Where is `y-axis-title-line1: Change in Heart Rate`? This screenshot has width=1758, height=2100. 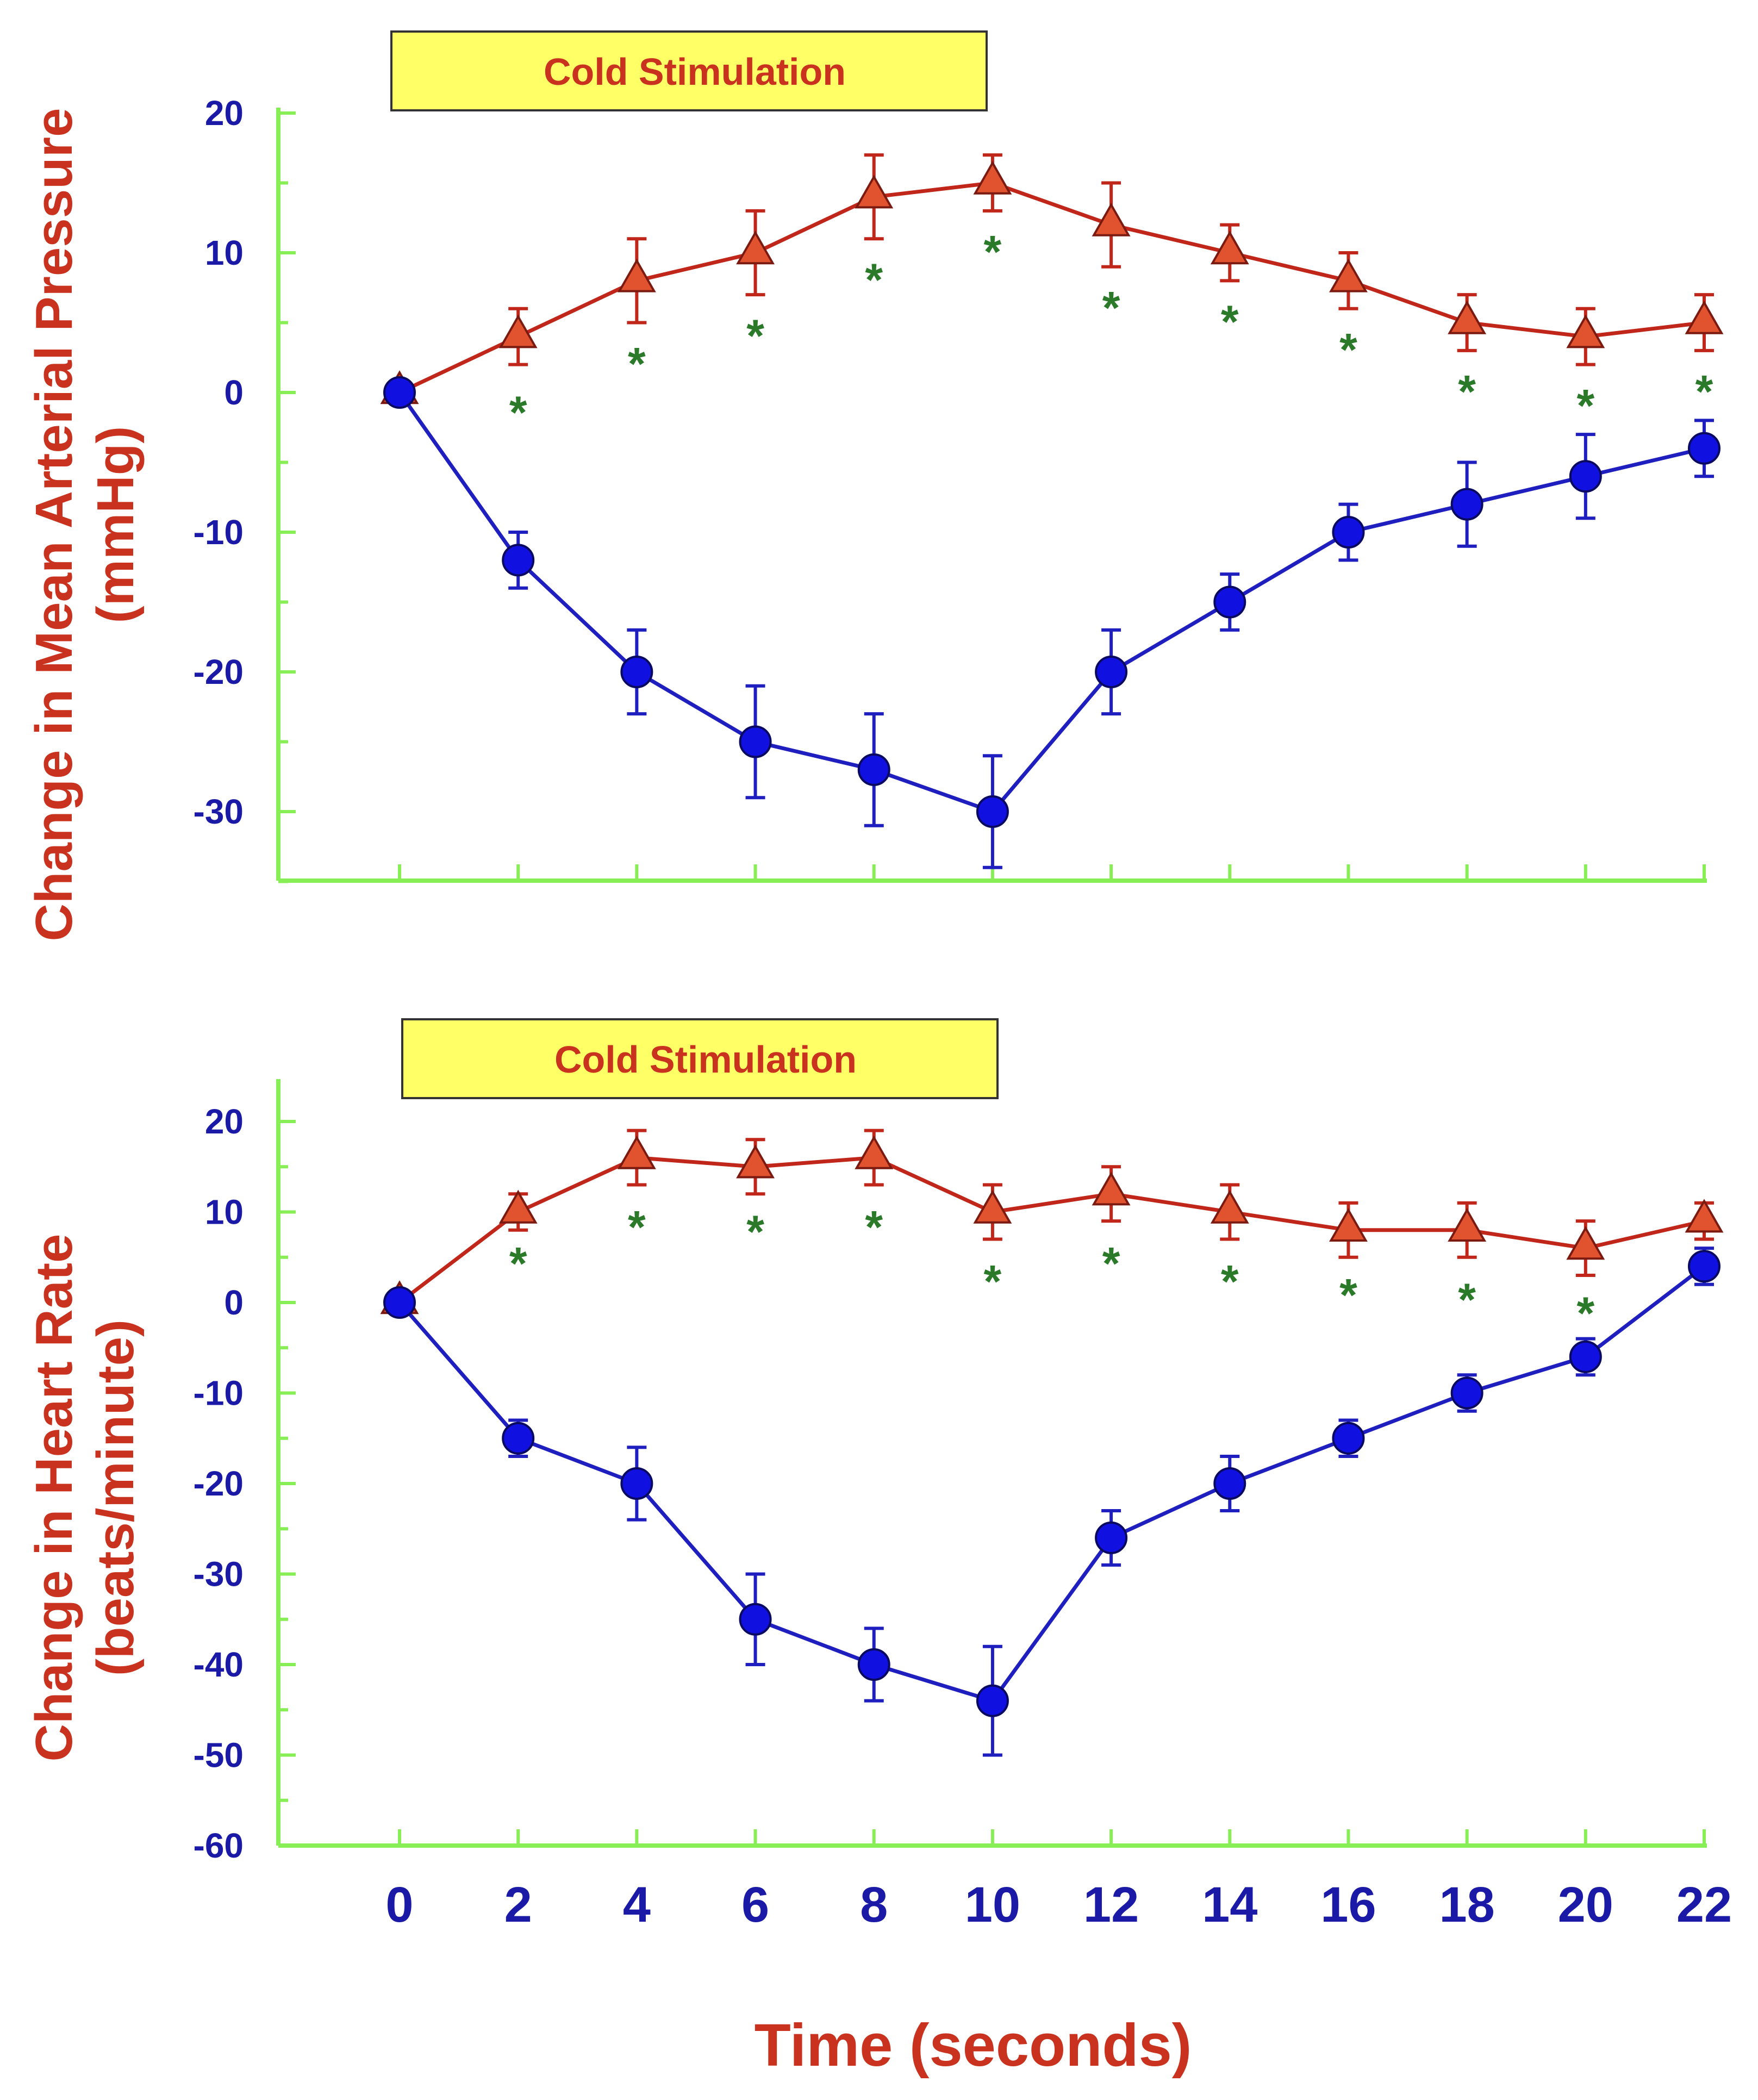 y-axis-title-line1: Change in Heart Rate is located at coordinates (54, 1498).